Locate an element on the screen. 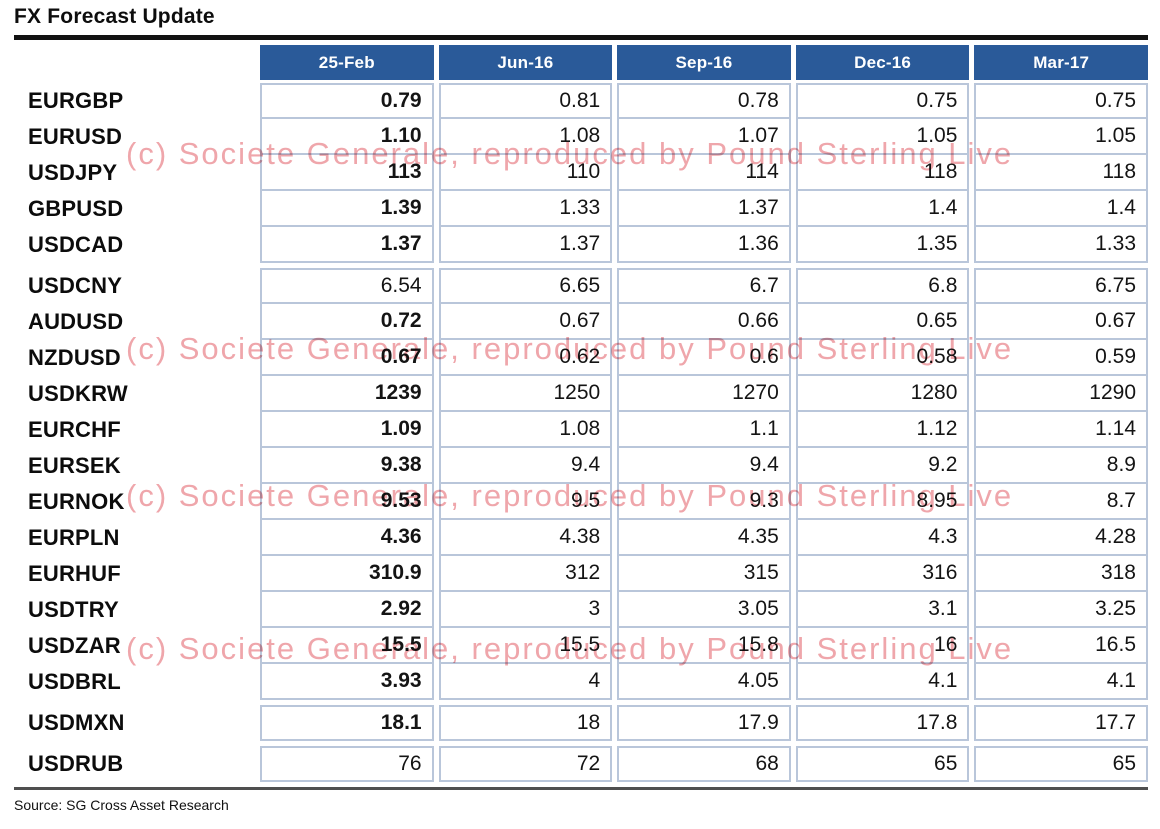  pair-label: USDZAR is located at coordinates (74, 645).